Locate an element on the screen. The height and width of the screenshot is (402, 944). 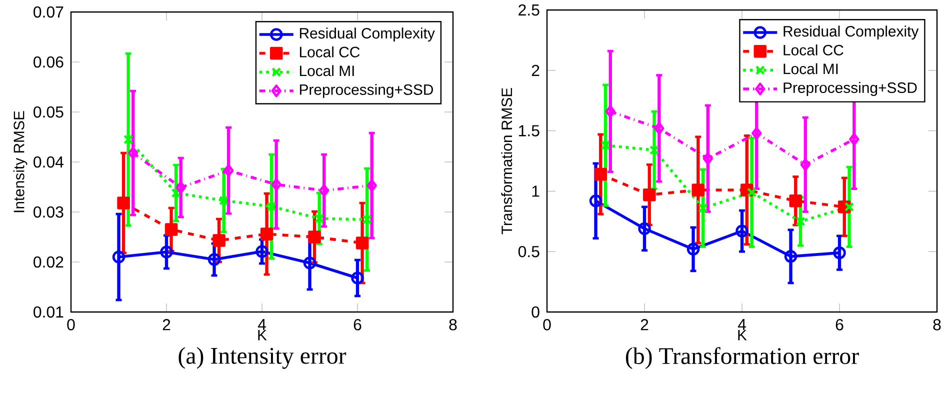
y-tick-label: 2 is located at coordinates (536, 70).